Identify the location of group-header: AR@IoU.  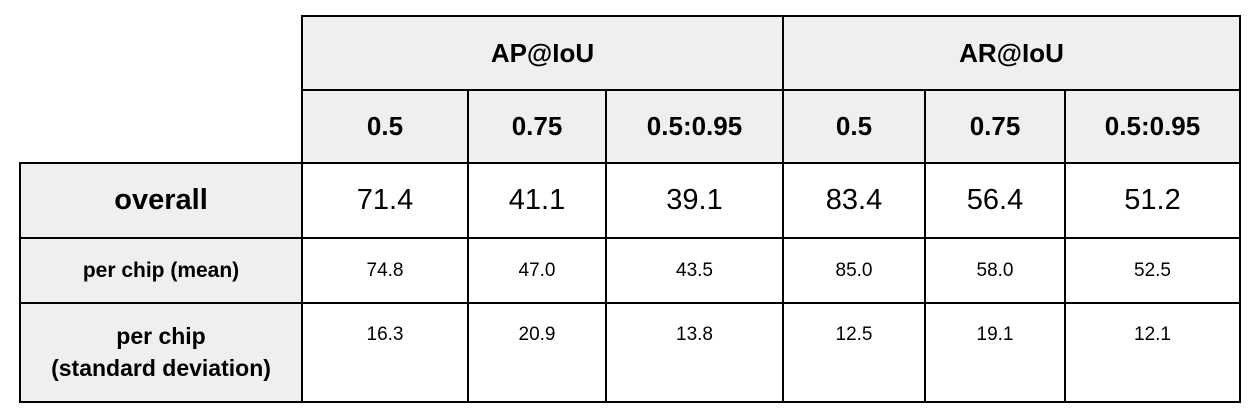
(1011, 53).